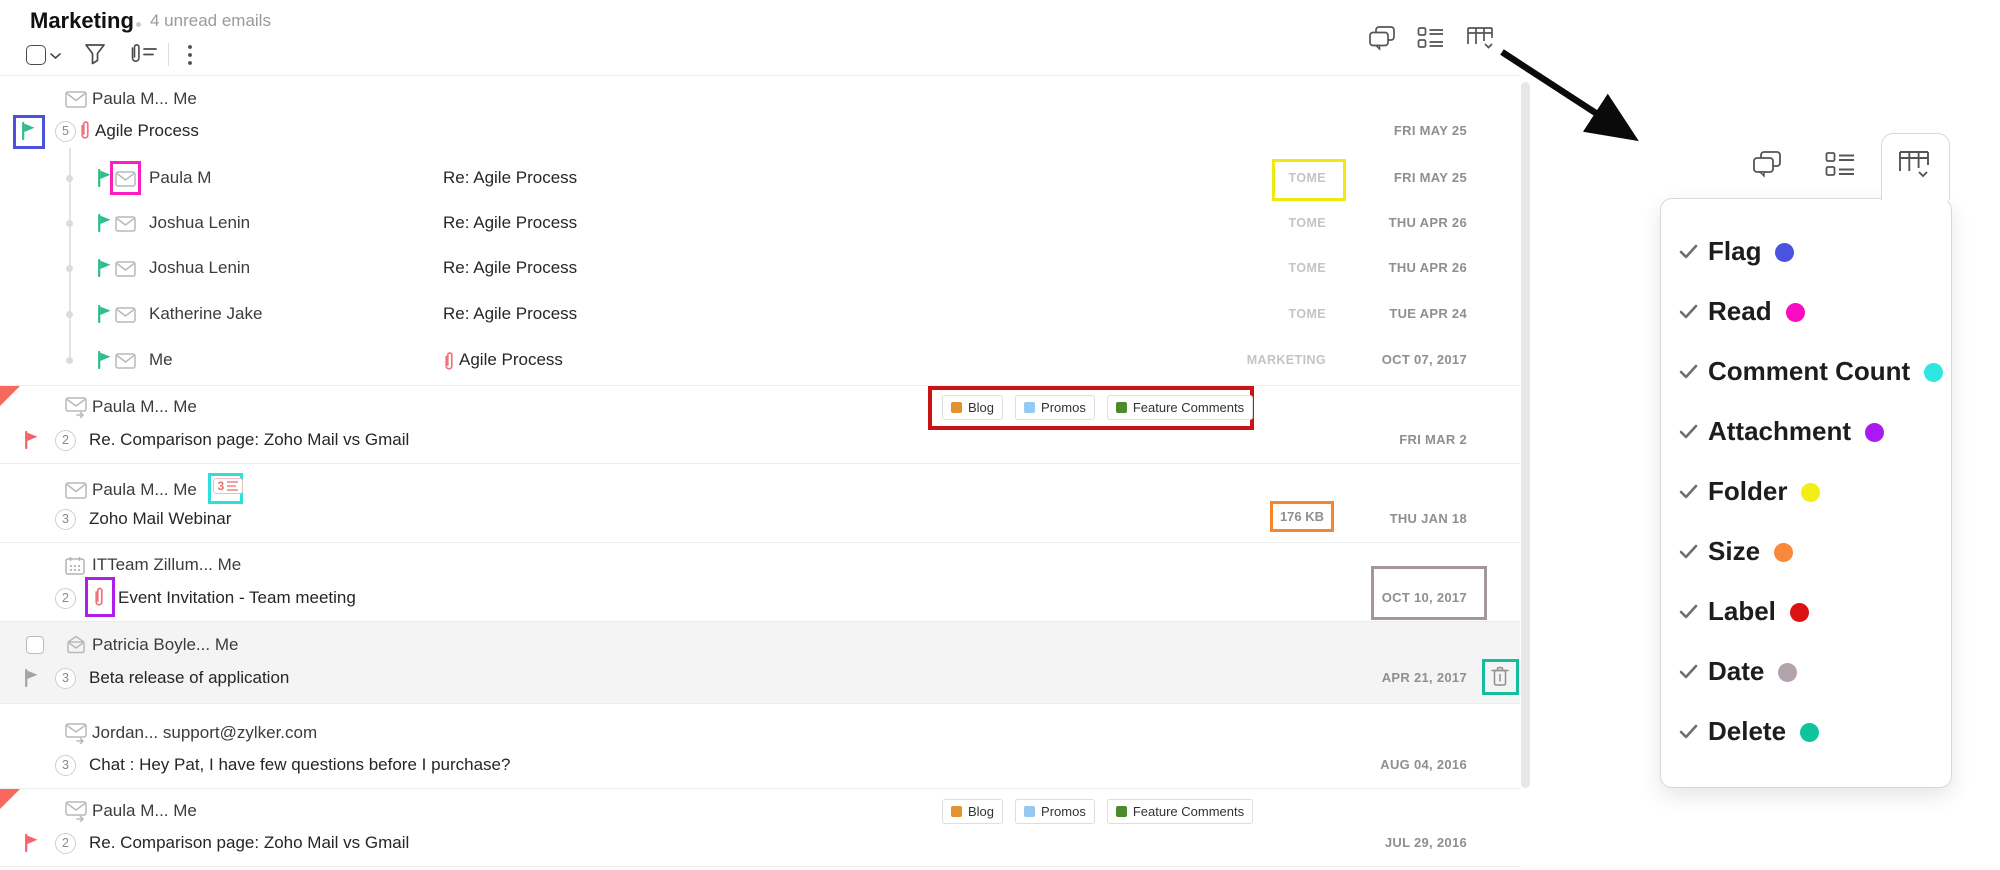 The height and width of the screenshot is (870, 2000). I want to click on annotation-folder-box, so click(1309, 180).